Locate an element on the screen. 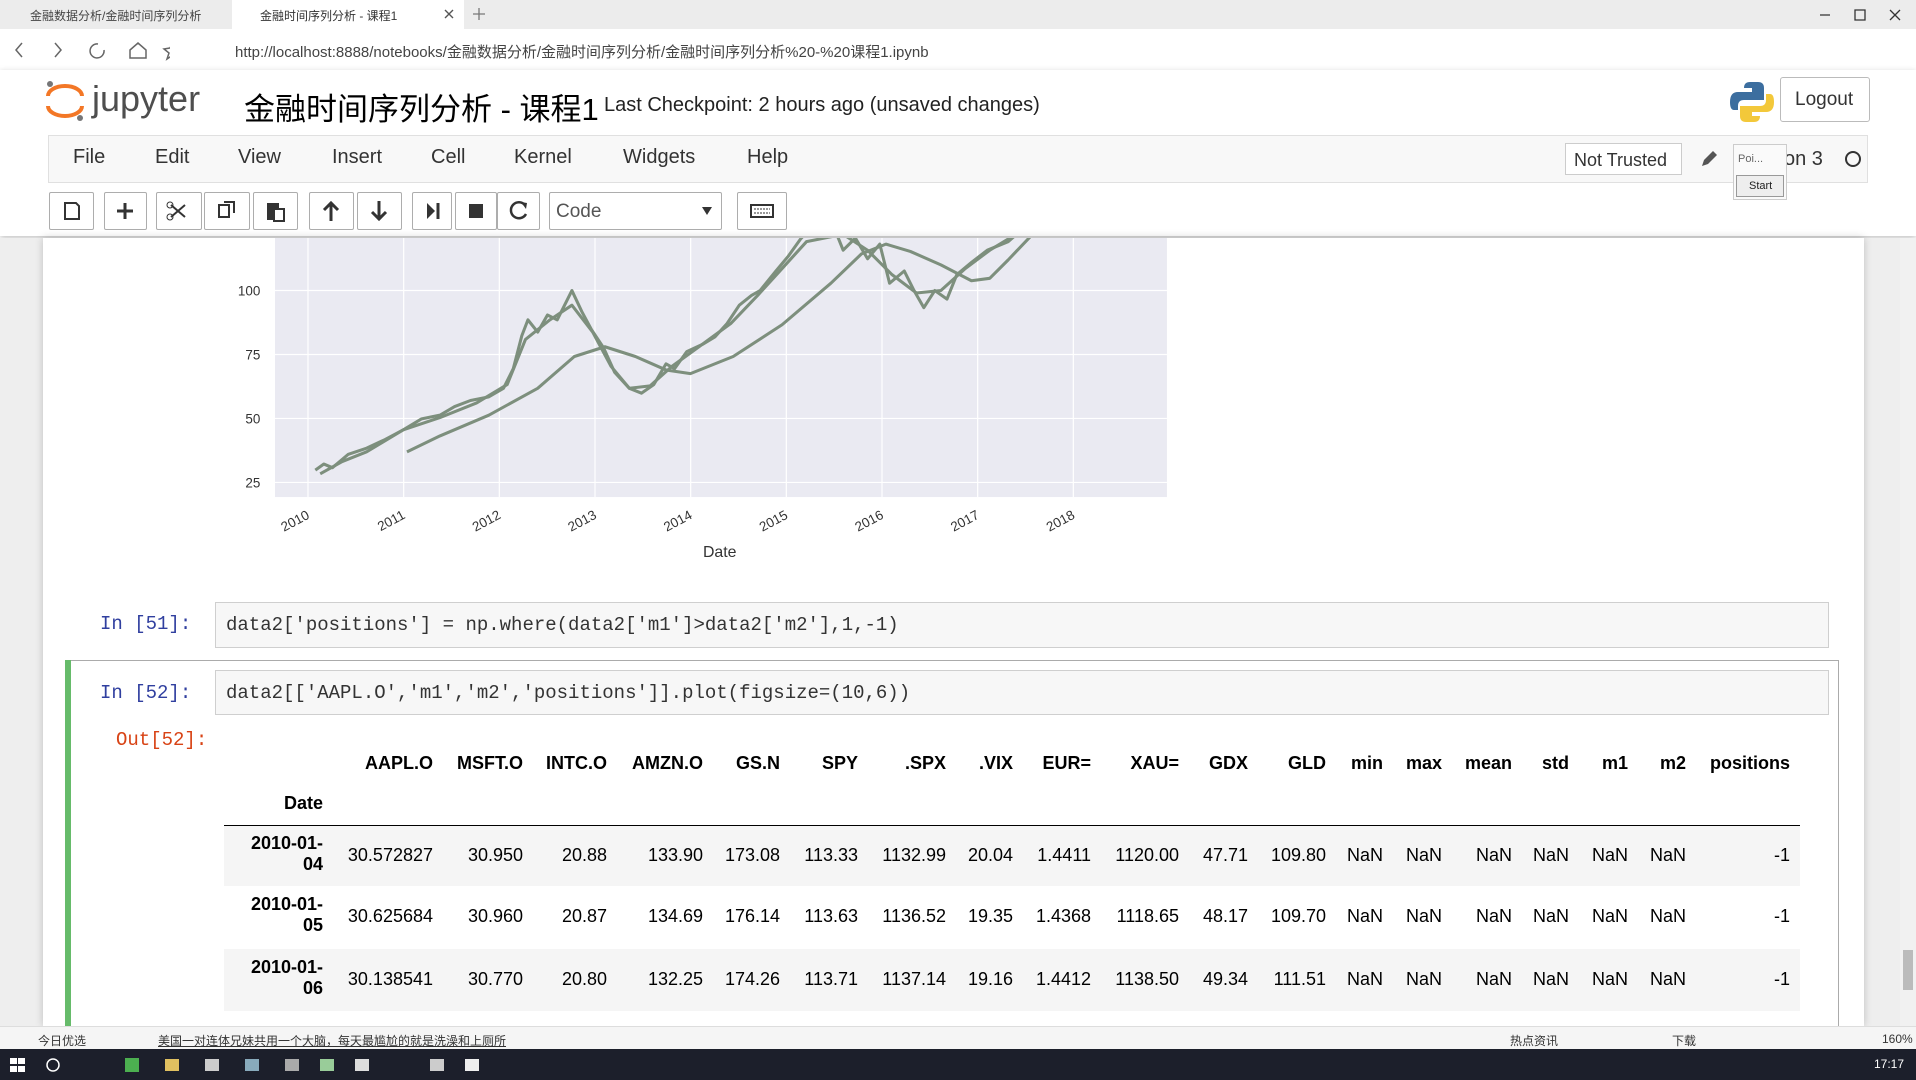 The image size is (1916, 1080). paste-button is located at coordinates (275, 211).